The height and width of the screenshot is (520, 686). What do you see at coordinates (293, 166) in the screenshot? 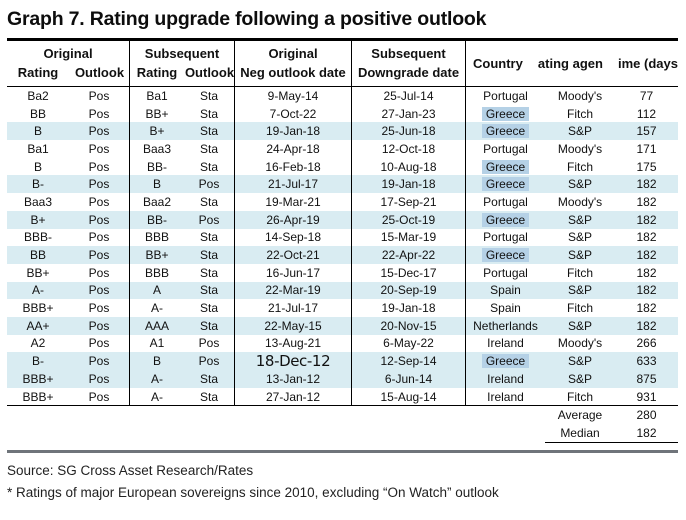
I see `neg-outlook-date-cell: 16-Feb-18` at bounding box center [293, 166].